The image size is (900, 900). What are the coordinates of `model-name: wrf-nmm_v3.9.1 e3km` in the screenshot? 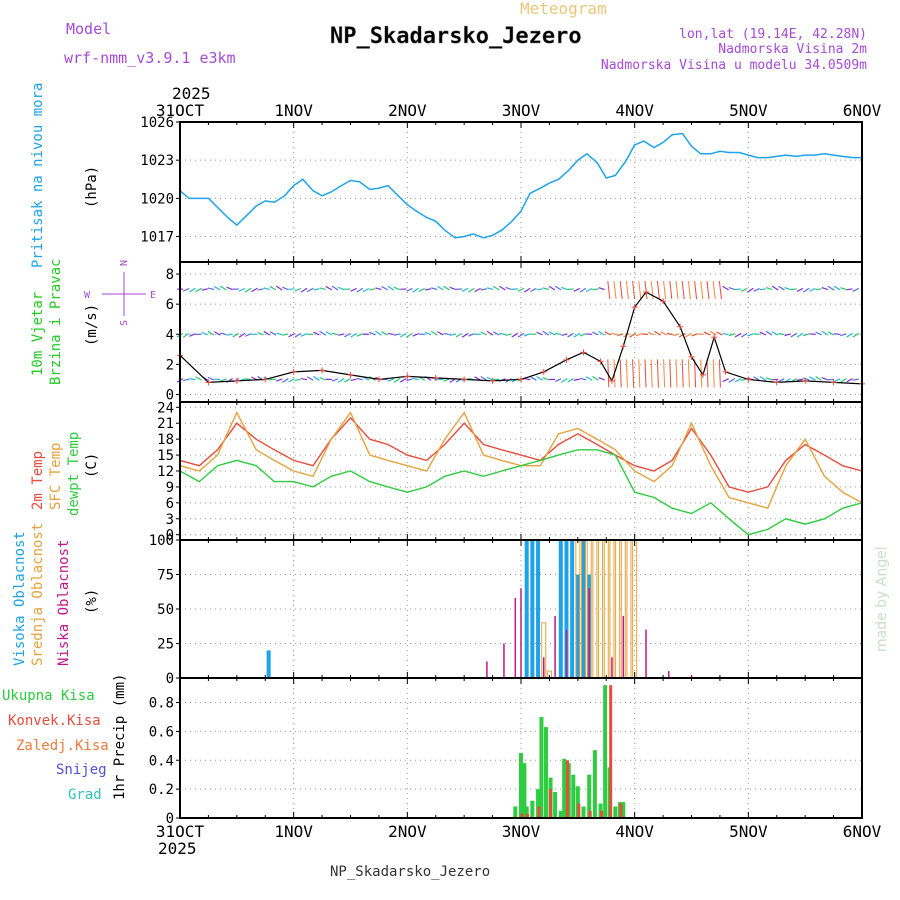 It's located at (150, 58).